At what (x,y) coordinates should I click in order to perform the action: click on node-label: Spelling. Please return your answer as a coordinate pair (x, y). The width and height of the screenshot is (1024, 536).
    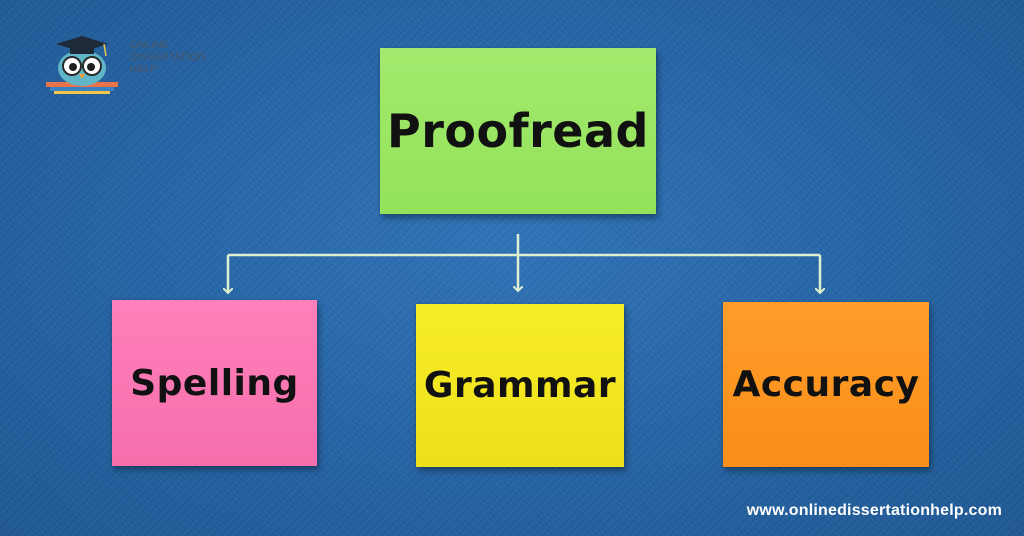
    Looking at the image, I should click on (214, 383).